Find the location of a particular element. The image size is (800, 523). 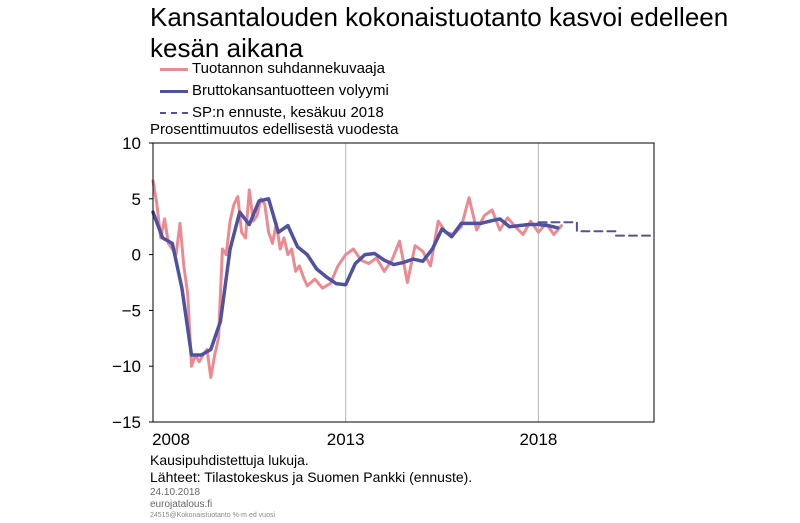

publish-date: 24.10.2018 is located at coordinates (175, 492).